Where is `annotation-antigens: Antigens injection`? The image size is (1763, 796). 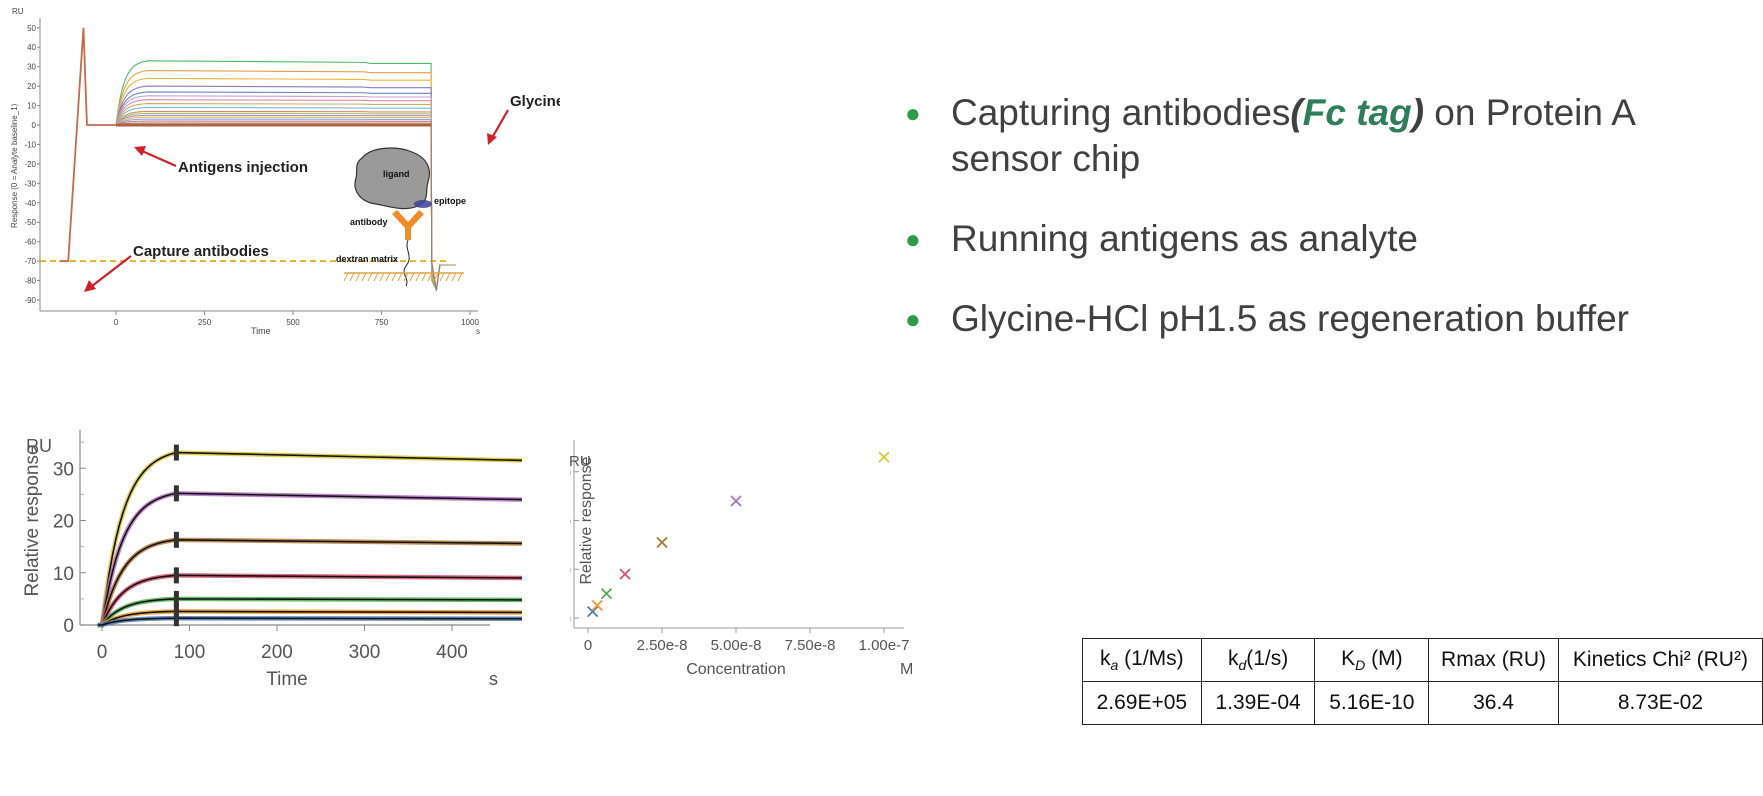
annotation-antigens: Antigens injection is located at coordinates (221, 161).